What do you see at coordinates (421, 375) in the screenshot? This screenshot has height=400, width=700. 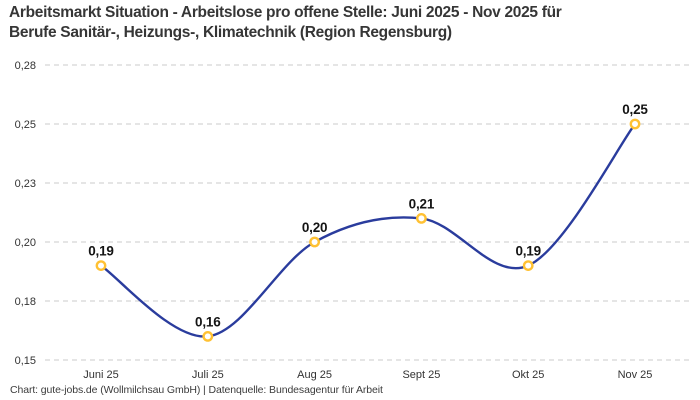 I see `x-axis-tick-label: Sept 25` at bounding box center [421, 375].